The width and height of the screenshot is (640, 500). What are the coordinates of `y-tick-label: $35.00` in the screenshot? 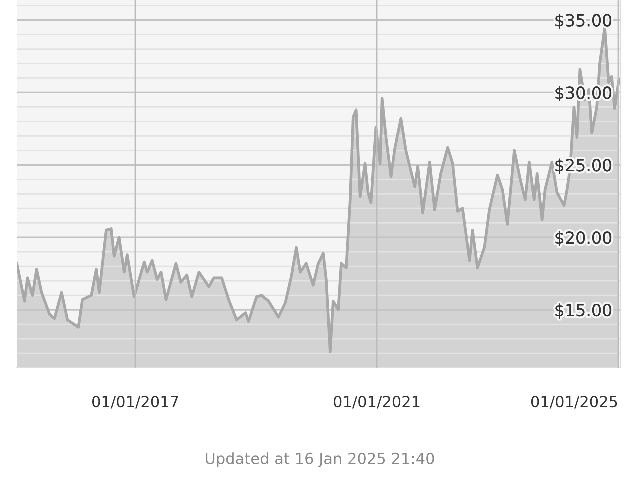 It's located at (584, 22).